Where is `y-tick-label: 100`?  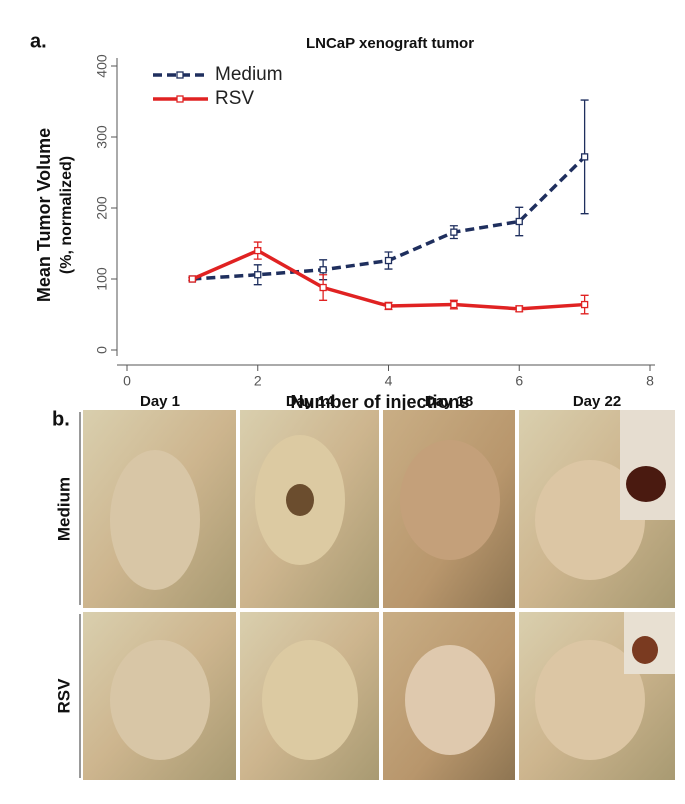 y-tick-label: 100 is located at coordinates (102, 279).